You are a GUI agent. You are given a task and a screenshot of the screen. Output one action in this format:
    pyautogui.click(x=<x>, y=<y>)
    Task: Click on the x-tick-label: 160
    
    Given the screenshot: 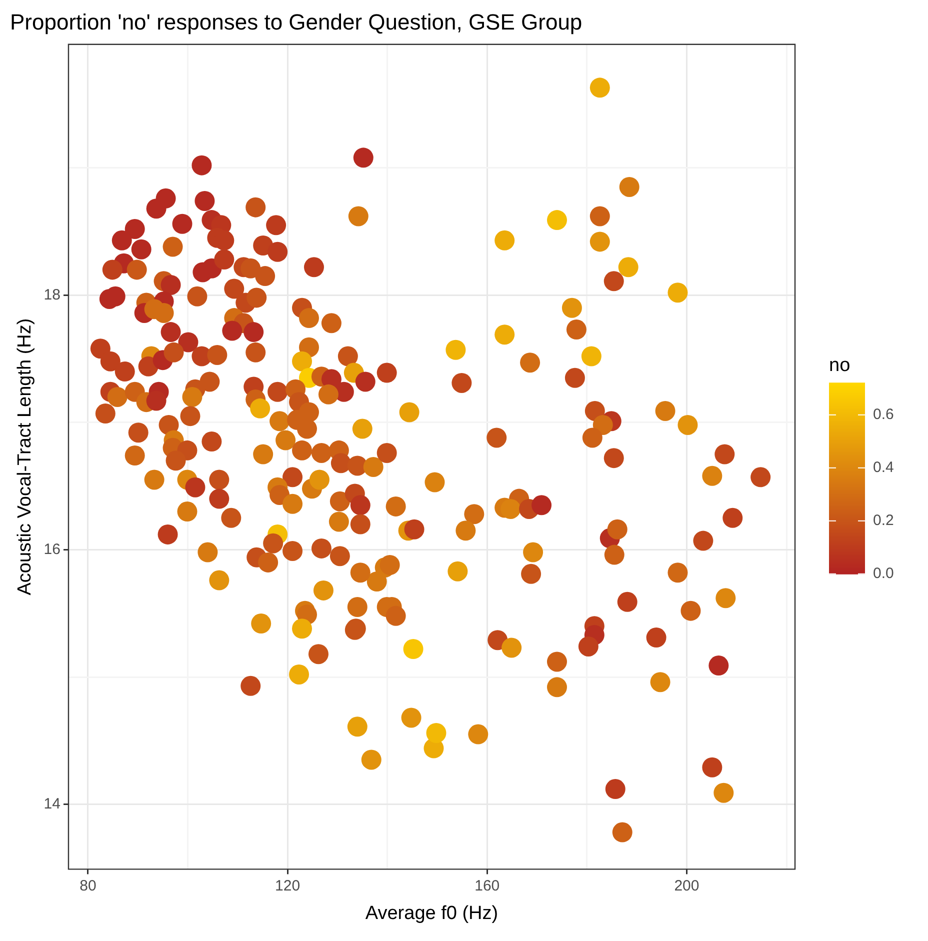 What is the action you would take?
    pyautogui.click(x=487, y=885)
    